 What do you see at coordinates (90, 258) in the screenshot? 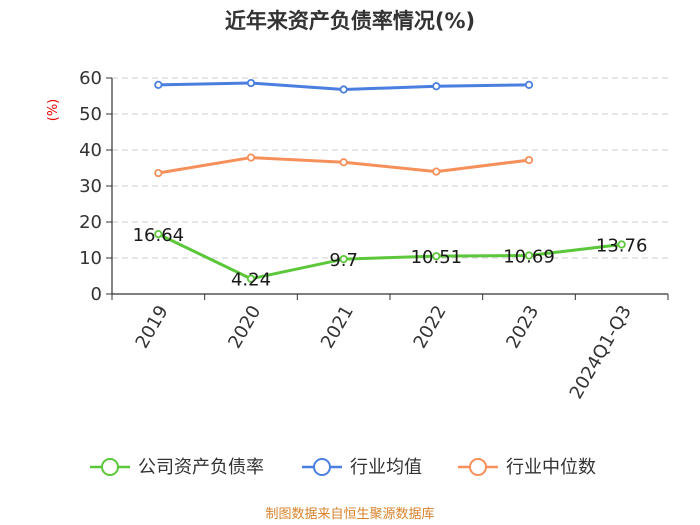
I see `y-tick-label: 10` at bounding box center [90, 258].